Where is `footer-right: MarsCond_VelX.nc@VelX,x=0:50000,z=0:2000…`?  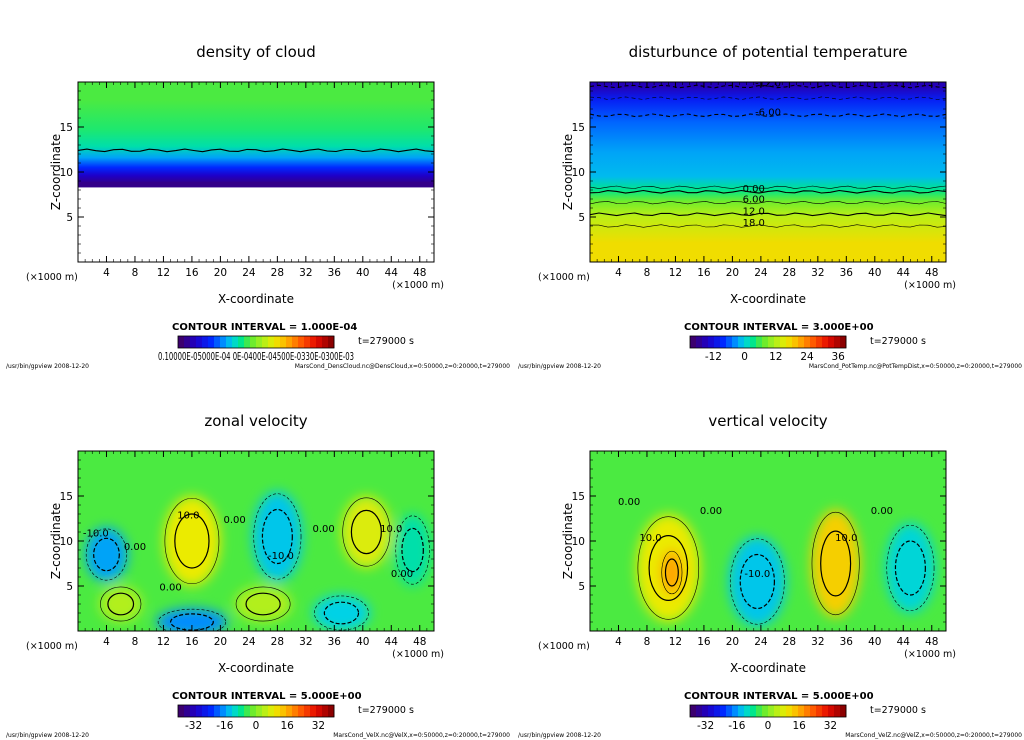
footer-right: MarsCond_VelX.nc@VelX,x=0:50000,z=0:2000… is located at coordinates (421, 735).